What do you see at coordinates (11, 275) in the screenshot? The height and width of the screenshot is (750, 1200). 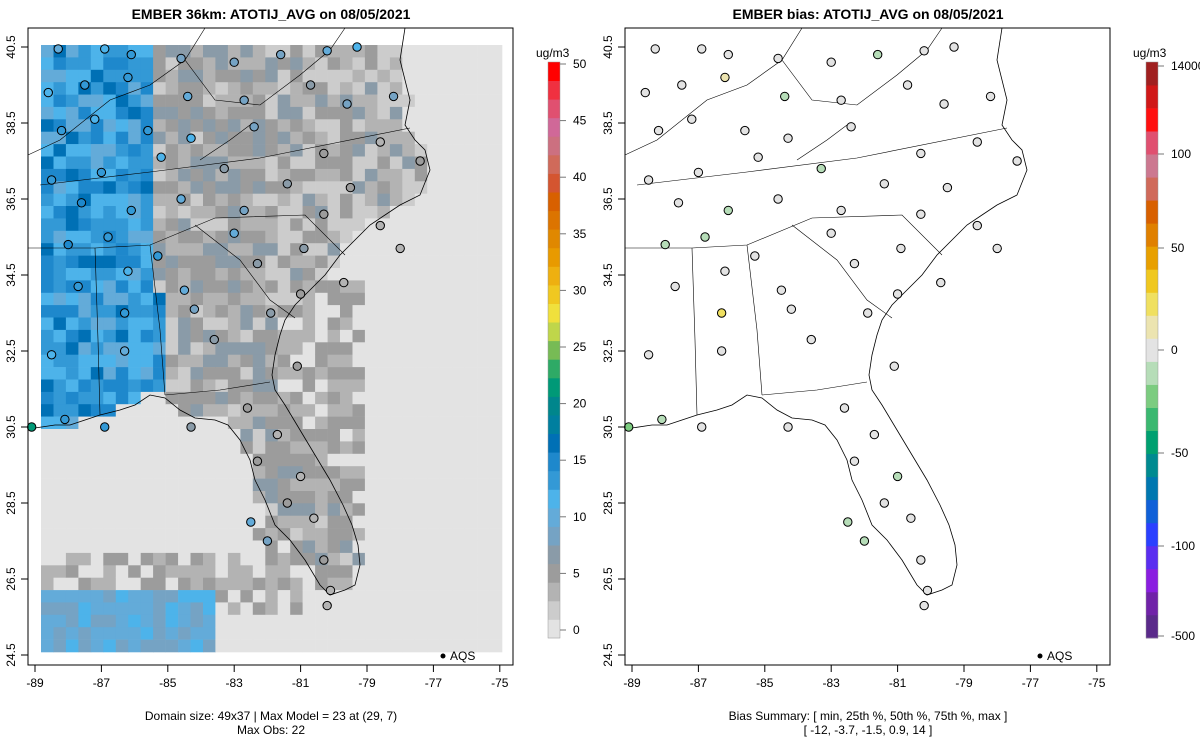 I see `y-tick-label: 34.5` at bounding box center [11, 275].